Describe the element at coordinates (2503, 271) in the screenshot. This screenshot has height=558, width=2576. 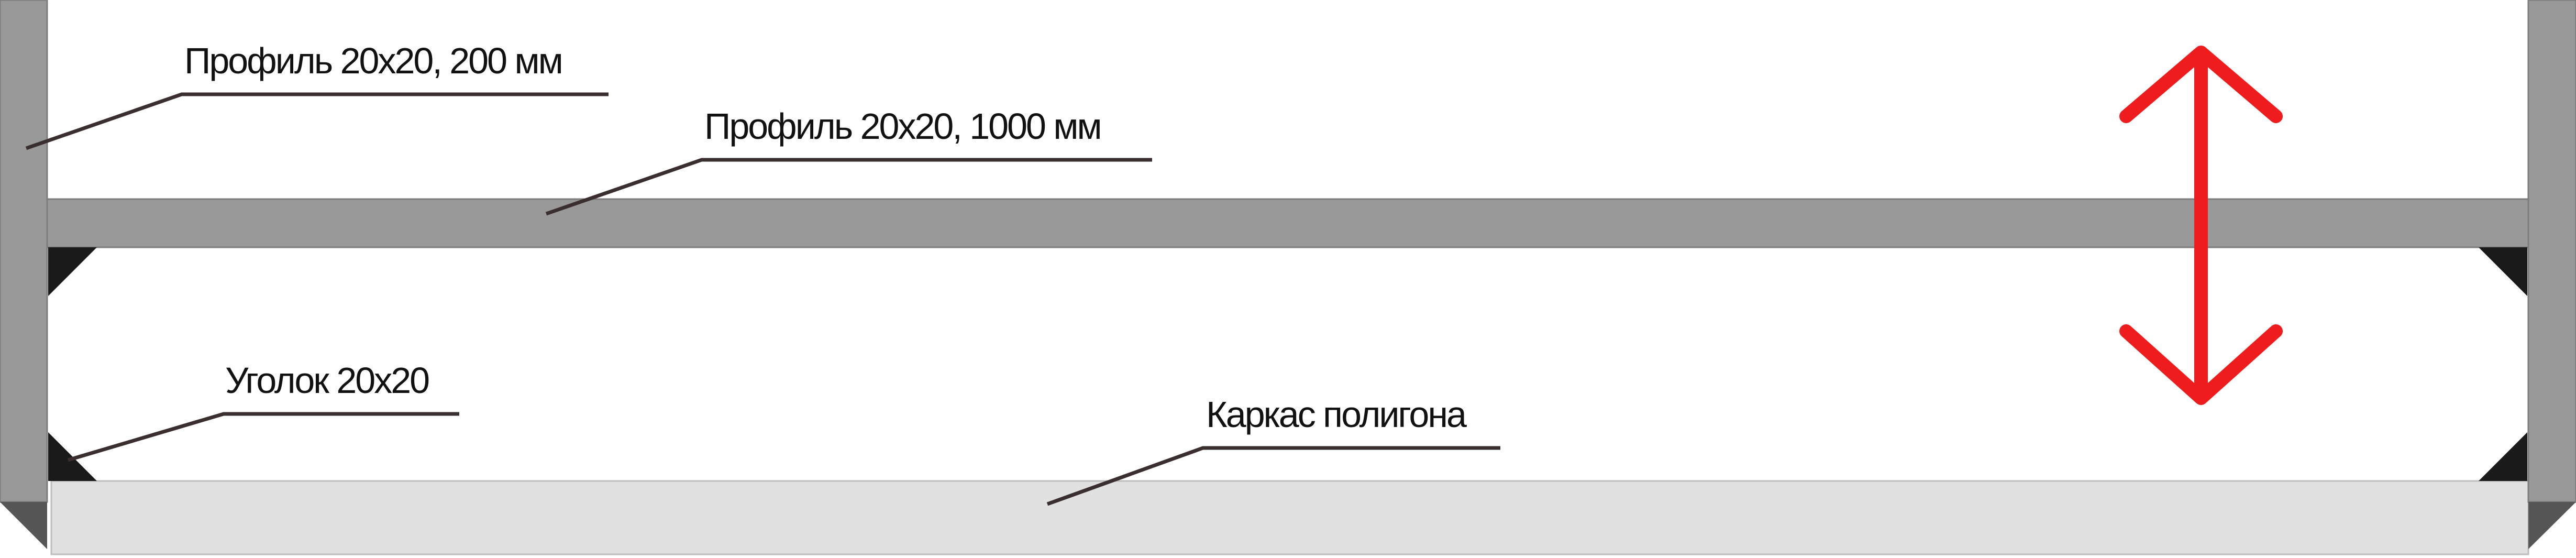
I see `corner-bracket-right-upper` at that location.